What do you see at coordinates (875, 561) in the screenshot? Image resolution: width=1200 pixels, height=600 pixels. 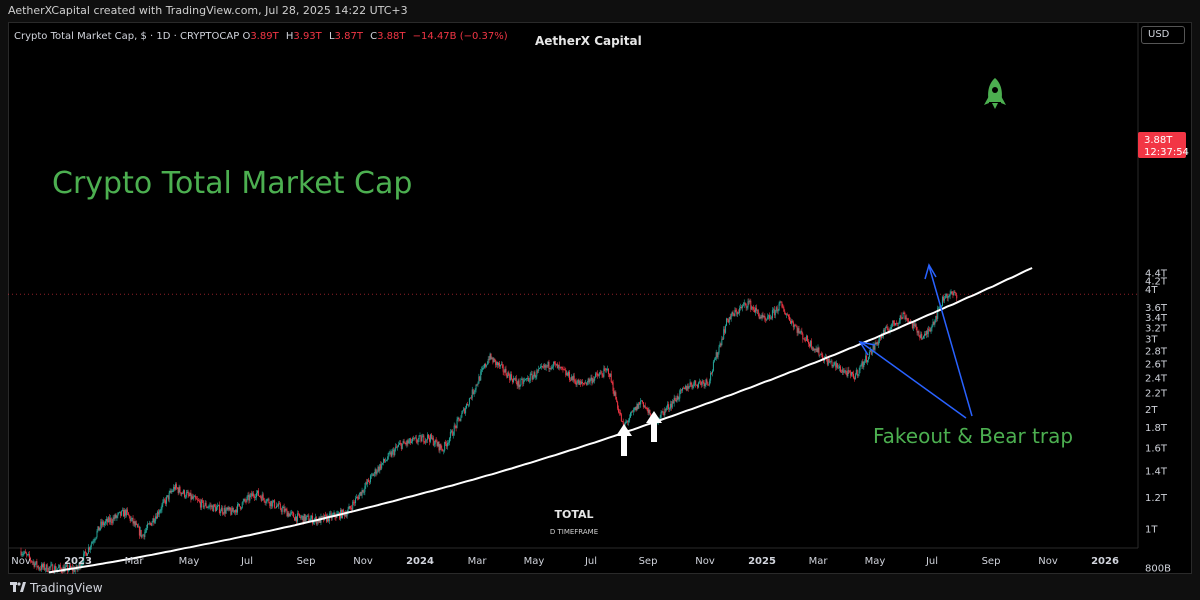 I see `x-tick-label: May` at bounding box center [875, 561].